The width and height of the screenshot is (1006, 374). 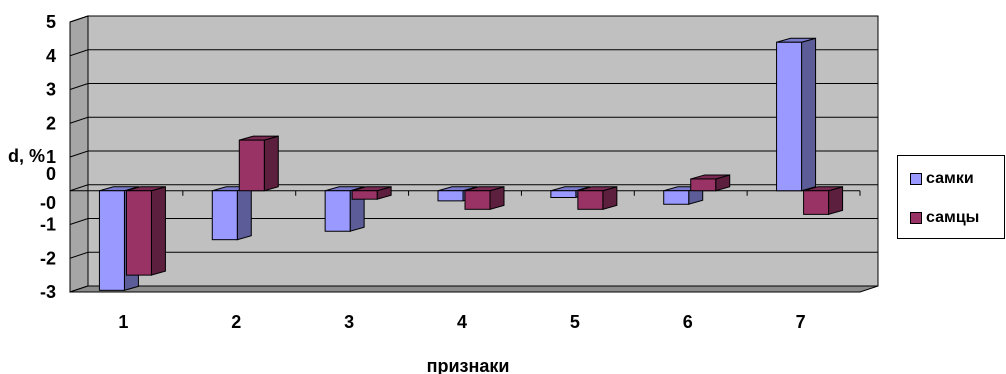 What do you see at coordinates (575, 322) in the screenshot?
I see `x-tick-label: 5` at bounding box center [575, 322].